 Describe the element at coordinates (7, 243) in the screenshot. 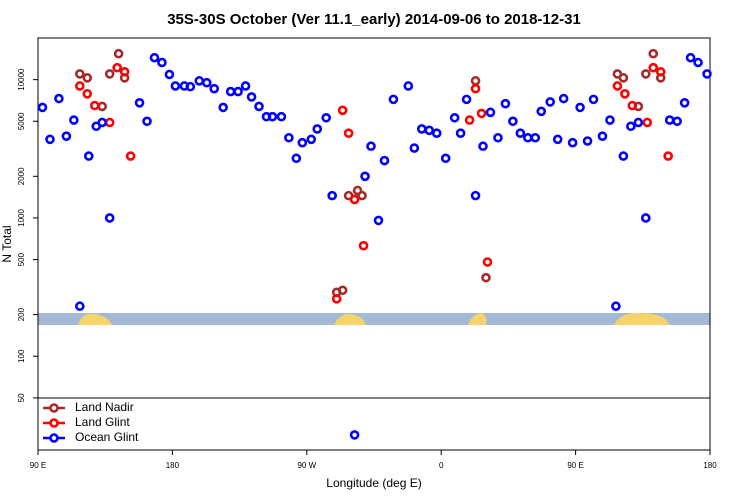

I see `y-axis-label: N Total` at that location.